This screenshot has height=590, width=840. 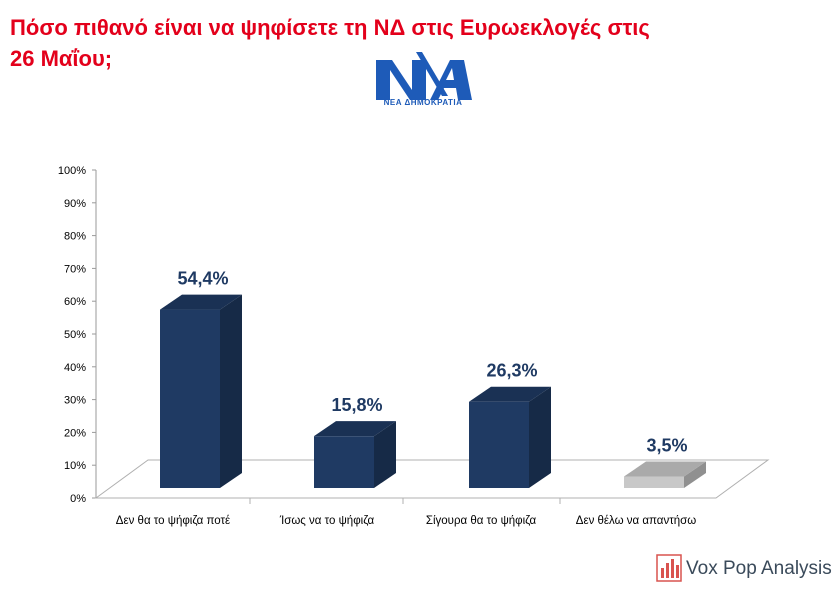 What do you see at coordinates (423, 102) in the screenshot?
I see `logo-text: ΝΕΑ ΔΗΜΟΚΡΑΤΙΑ` at bounding box center [423, 102].